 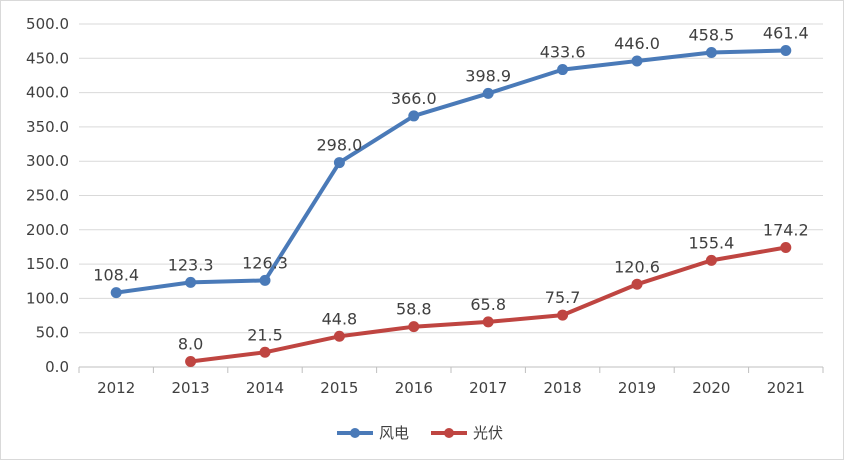 What do you see at coordinates (488, 433) in the screenshot?
I see `legend-entry-1: 光伏` at bounding box center [488, 433].